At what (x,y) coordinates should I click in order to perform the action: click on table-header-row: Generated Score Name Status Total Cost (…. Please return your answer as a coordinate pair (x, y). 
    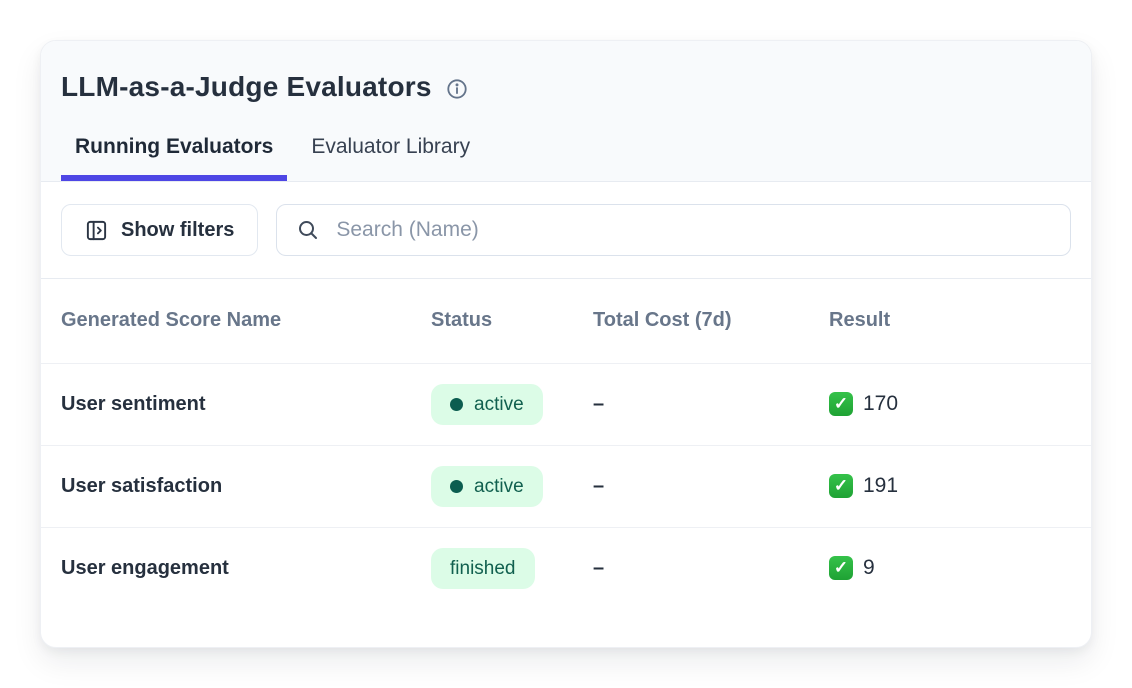
    Looking at the image, I should click on (566, 321).